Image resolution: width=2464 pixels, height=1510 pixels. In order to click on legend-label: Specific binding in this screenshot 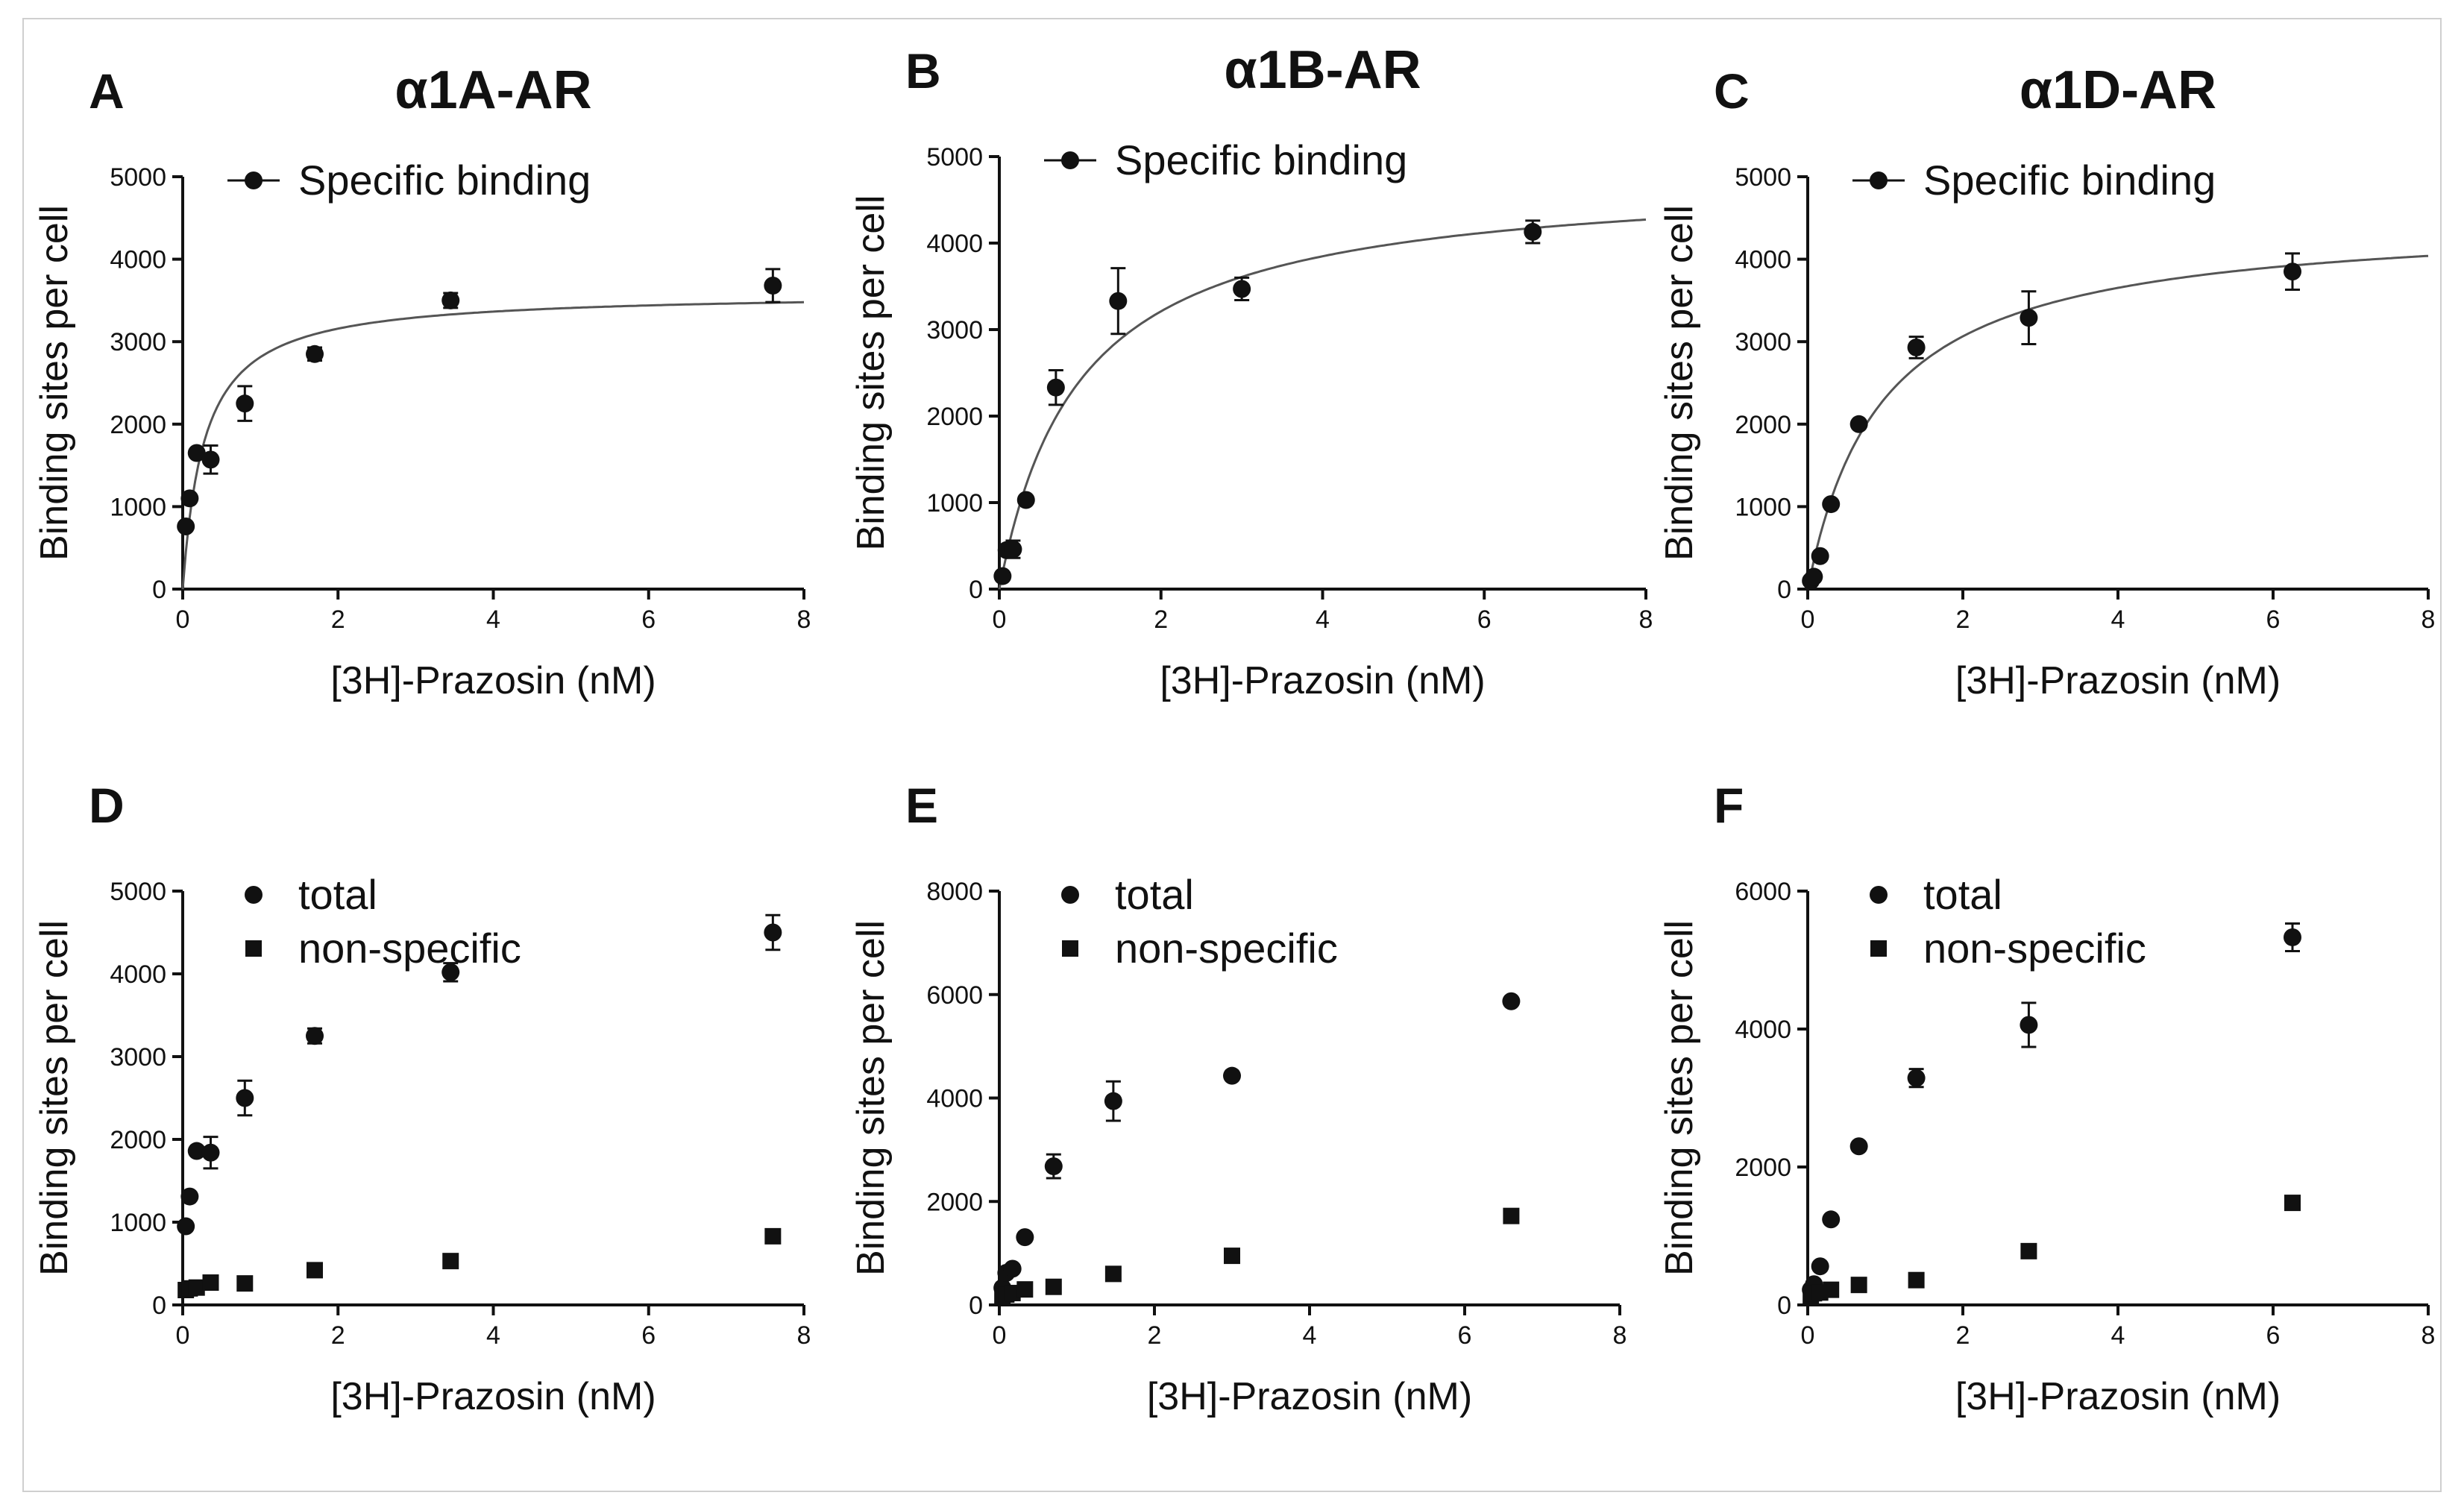, I will do `click(444, 181)`.